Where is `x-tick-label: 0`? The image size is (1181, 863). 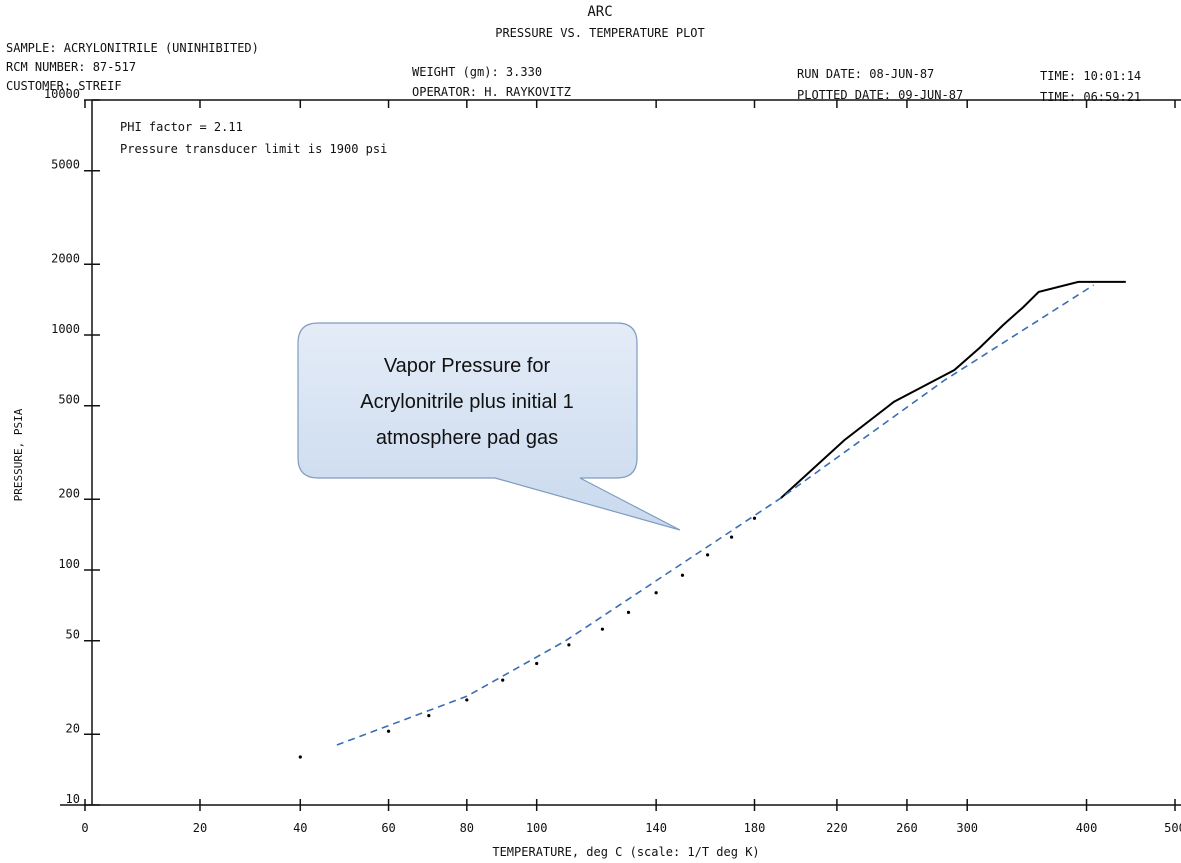 x-tick-label: 0 is located at coordinates (84, 828).